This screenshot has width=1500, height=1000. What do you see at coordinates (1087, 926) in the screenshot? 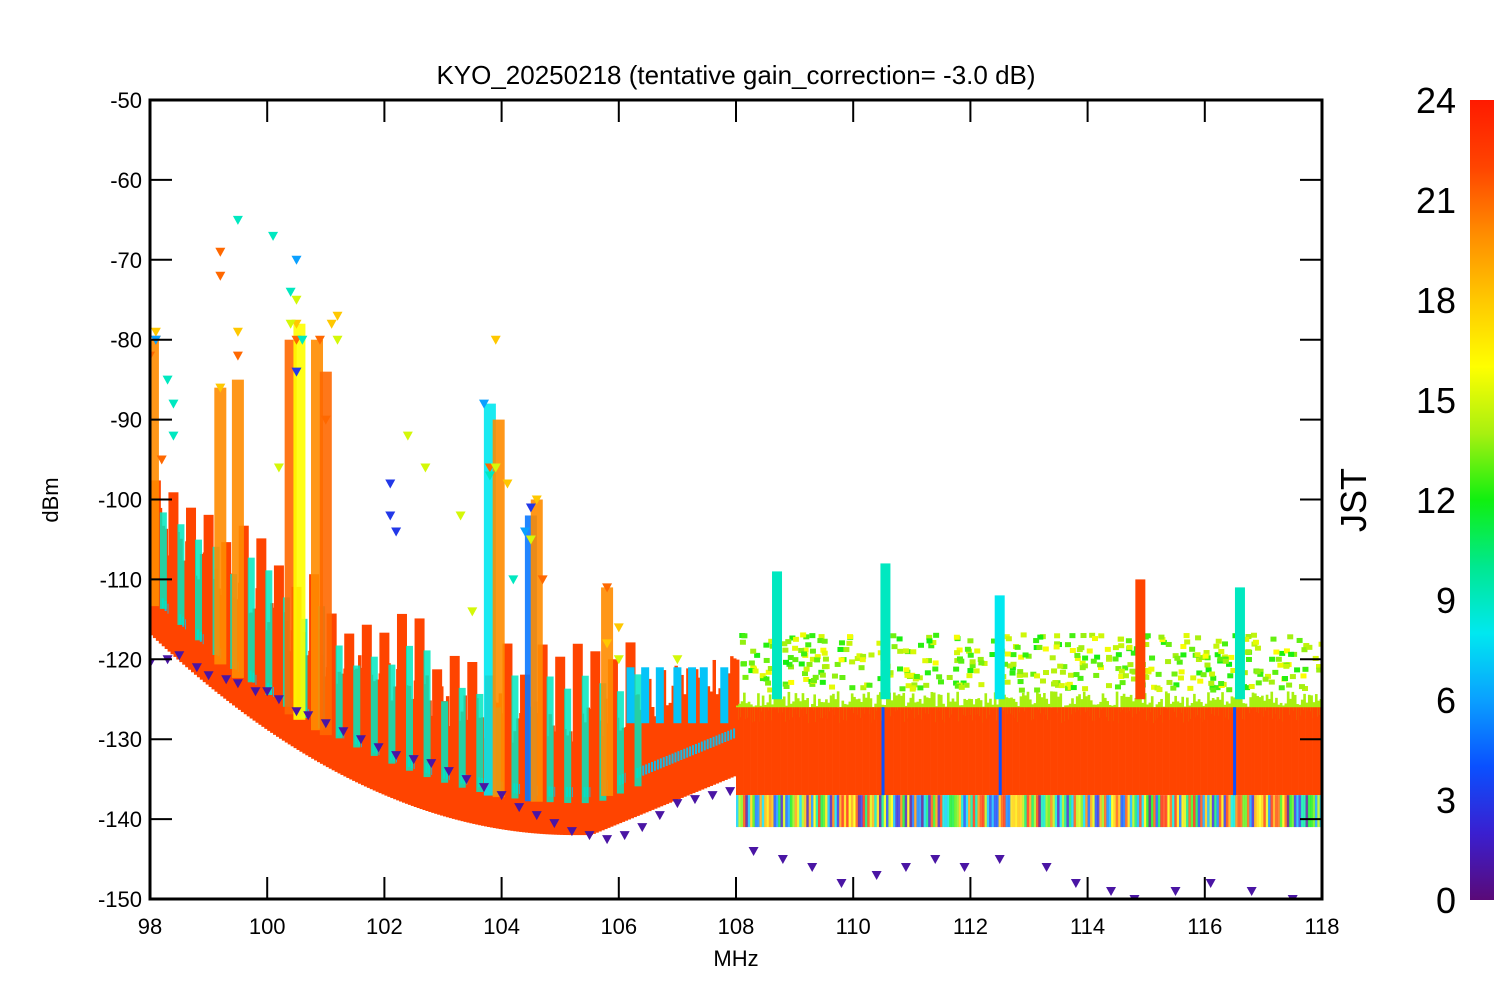
I see `x-tick-label: 114` at bounding box center [1087, 926].